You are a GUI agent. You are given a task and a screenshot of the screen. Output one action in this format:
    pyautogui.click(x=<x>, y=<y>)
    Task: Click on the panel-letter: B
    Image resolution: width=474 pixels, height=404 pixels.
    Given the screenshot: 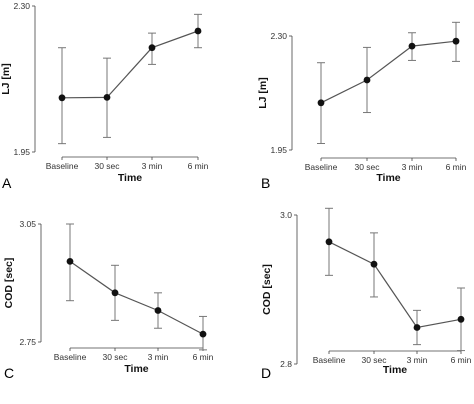 What is the action you would take?
    pyautogui.click(x=265, y=183)
    